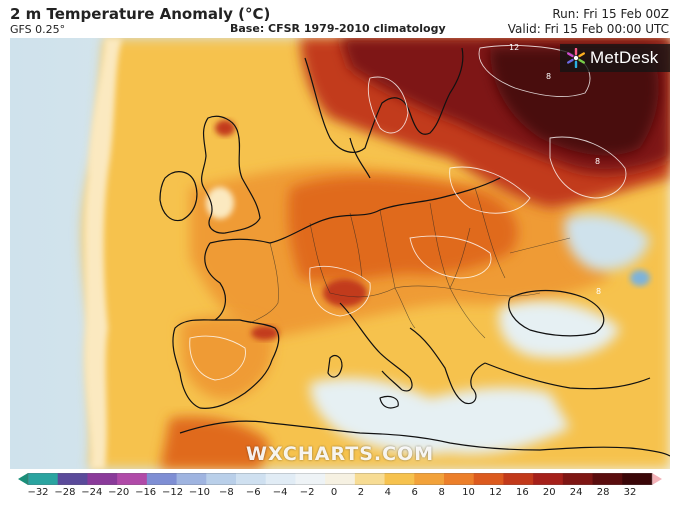 The image size is (680, 509). What do you see at coordinates (340, 454) in the screenshot?
I see `wxcharts-watermark: WXCHARTS.COM` at bounding box center [340, 454].